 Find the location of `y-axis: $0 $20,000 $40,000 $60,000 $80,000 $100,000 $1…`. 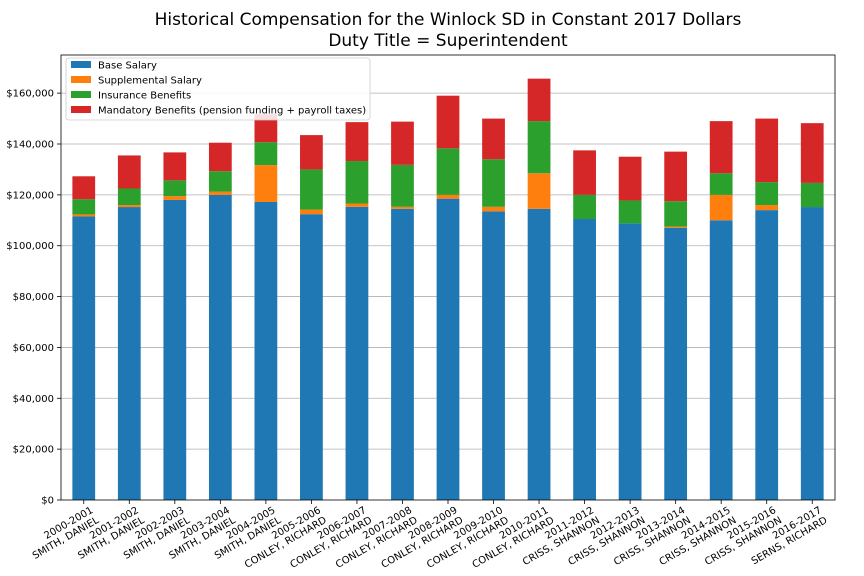

y-axis: $0 $20,000 $40,000 $60,000 $80,000 $100,000 $1… is located at coordinates (33, 298).